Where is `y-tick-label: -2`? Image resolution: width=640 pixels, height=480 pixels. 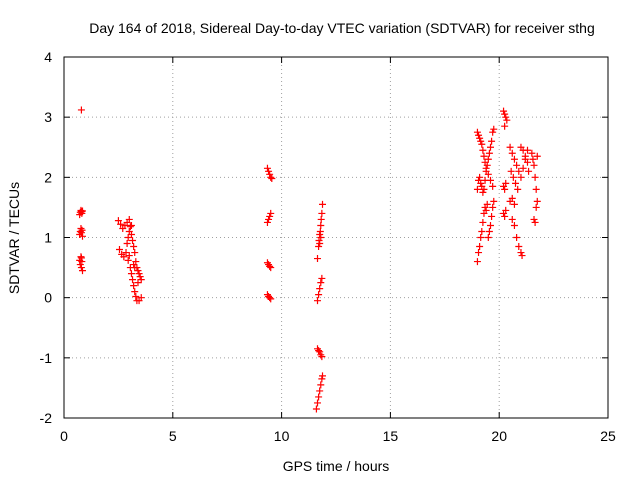
y-tick-label: -2 is located at coordinates (46, 418).